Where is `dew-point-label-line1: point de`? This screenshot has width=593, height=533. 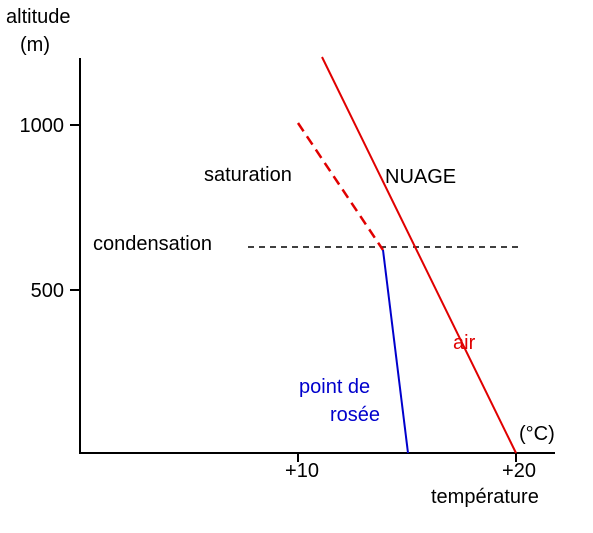
dew-point-label-line1: point de is located at coordinates (334, 387).